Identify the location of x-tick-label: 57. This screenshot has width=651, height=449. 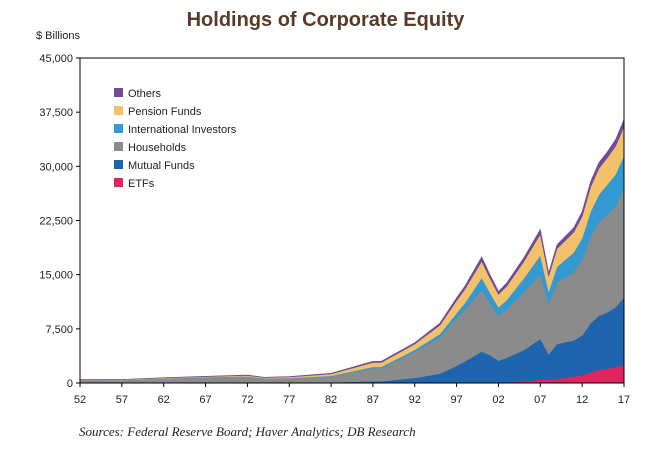
(122, 400).